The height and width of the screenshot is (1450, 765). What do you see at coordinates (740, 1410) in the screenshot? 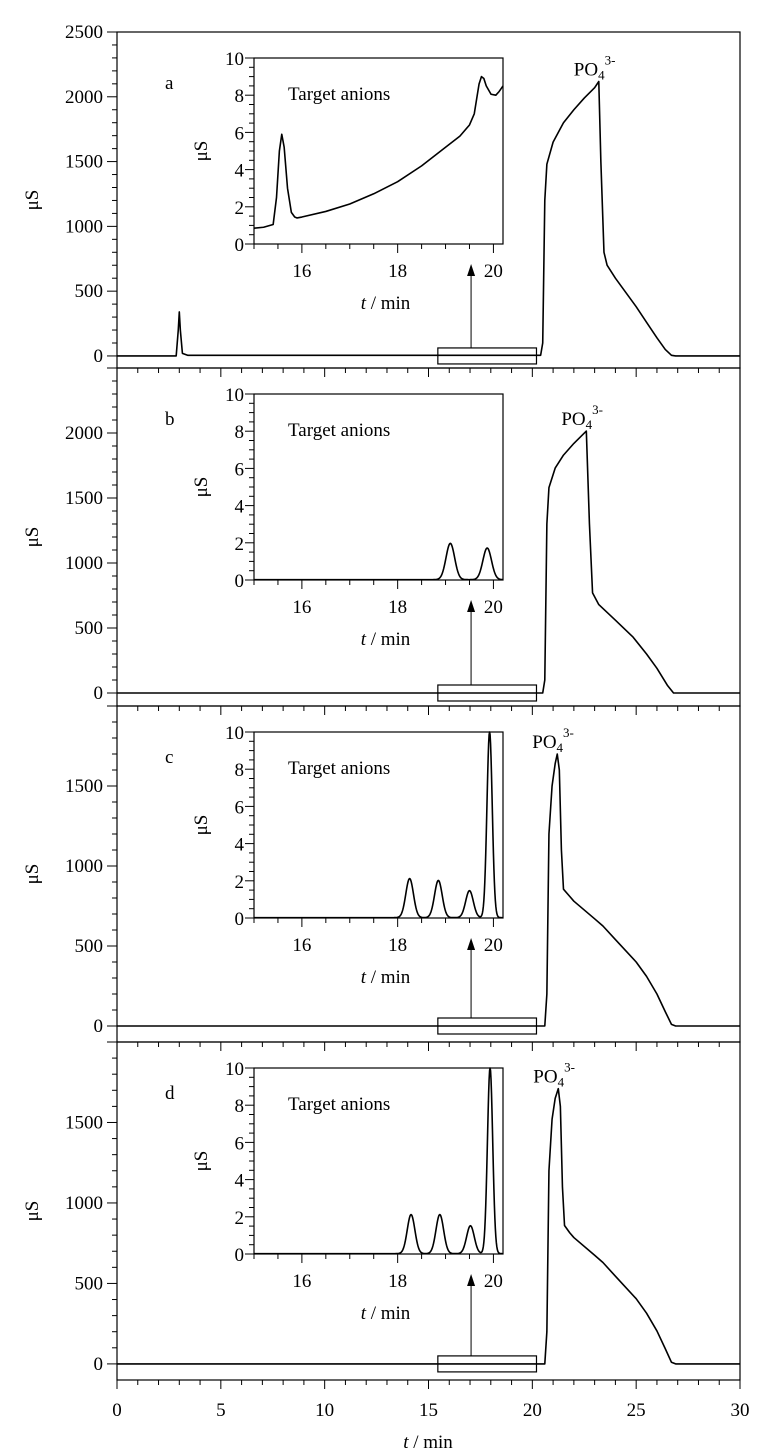
I see `x-tick-label: 30` at bounding box center [740, 1410].